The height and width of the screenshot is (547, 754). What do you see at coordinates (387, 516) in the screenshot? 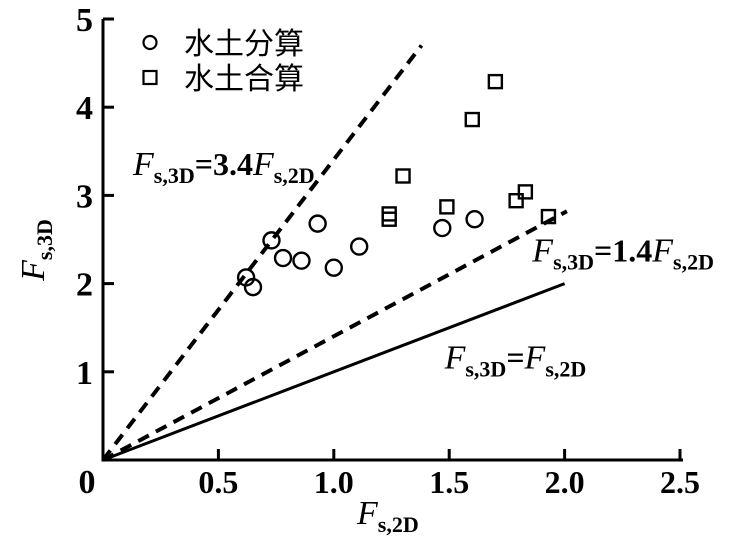
I see `x-axis-title: Fs,2D` at bounding box center [387, 516].